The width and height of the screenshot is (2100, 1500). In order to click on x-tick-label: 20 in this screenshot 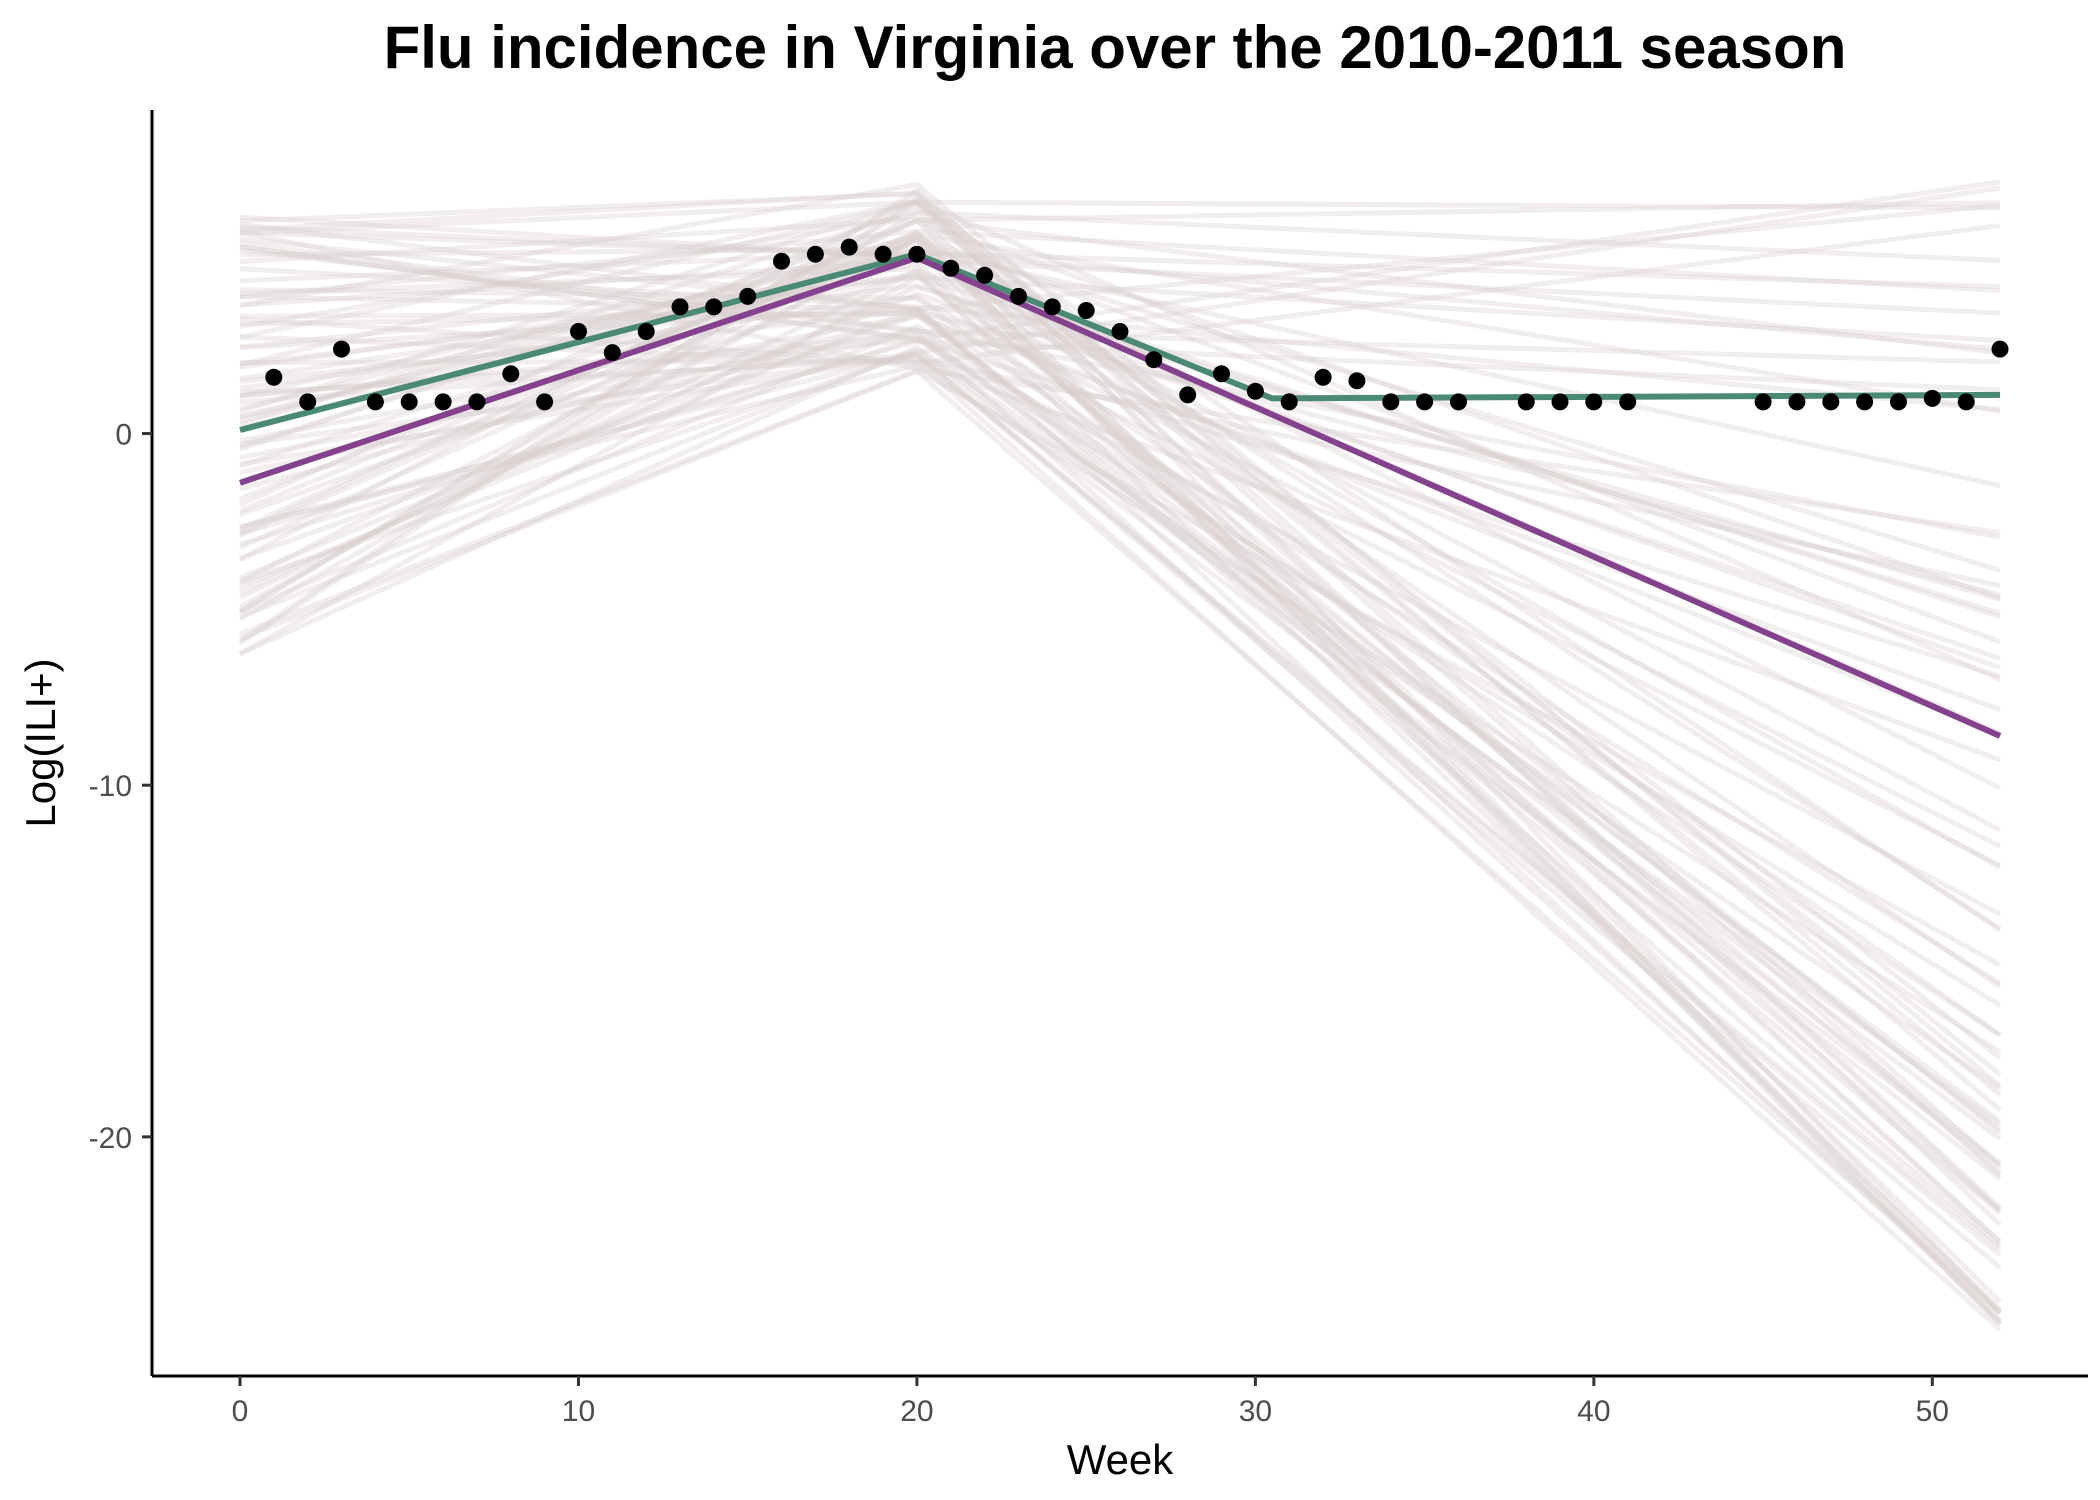, I will do `click(916, 1411)`.